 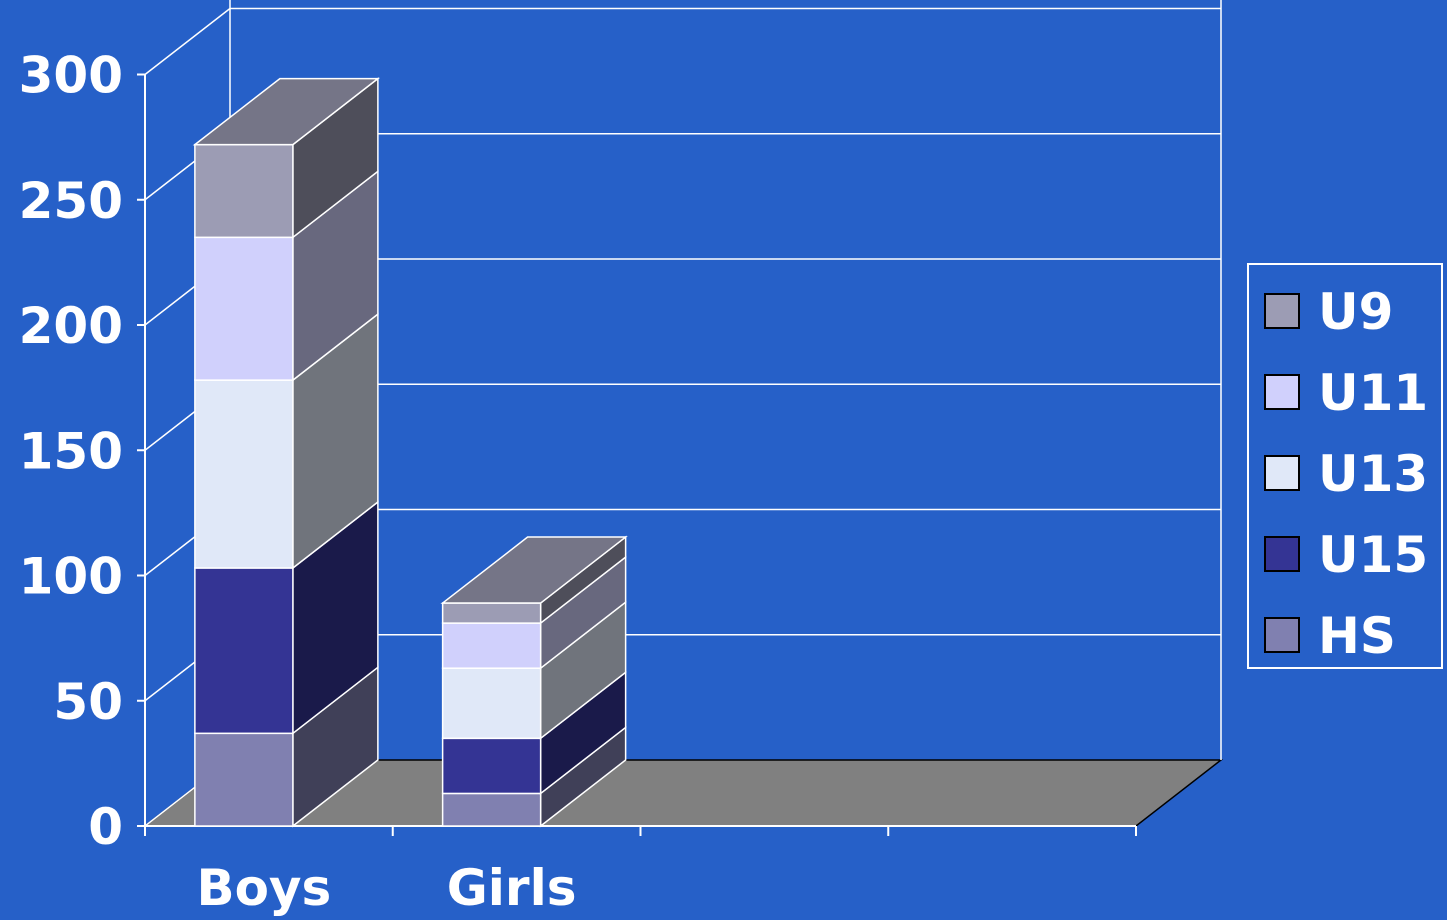 I want to click on legend-label-u9: U9, so click(x=1355, y=312).